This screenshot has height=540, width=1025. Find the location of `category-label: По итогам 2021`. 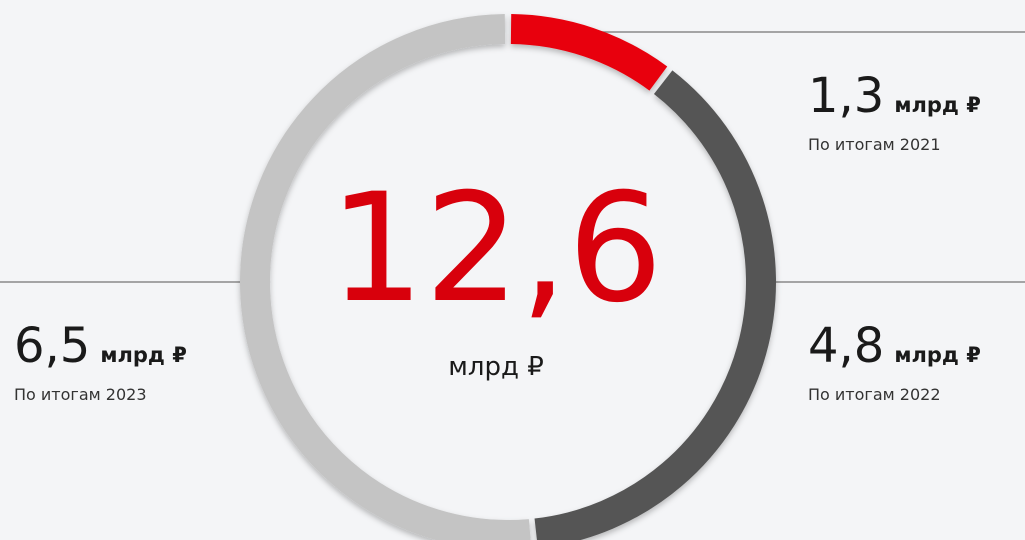

category-label: По итогам 2021 is located at coordinates (874, 144).